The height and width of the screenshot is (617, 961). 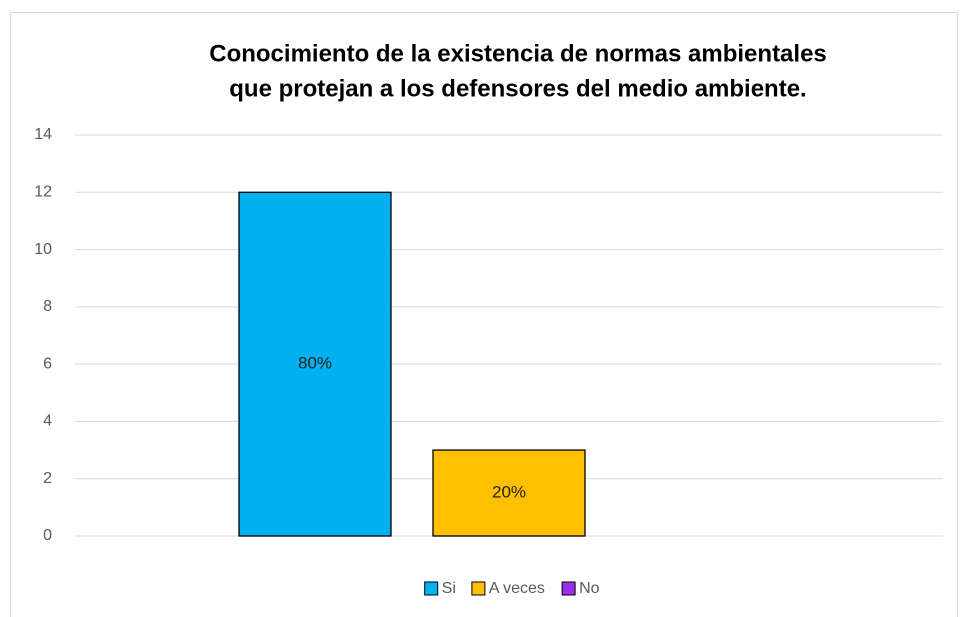 What do you see at coordinates (43, 192) in the screenshot?
I see `y-tick-label: 12` at bounding box center [43, 192].